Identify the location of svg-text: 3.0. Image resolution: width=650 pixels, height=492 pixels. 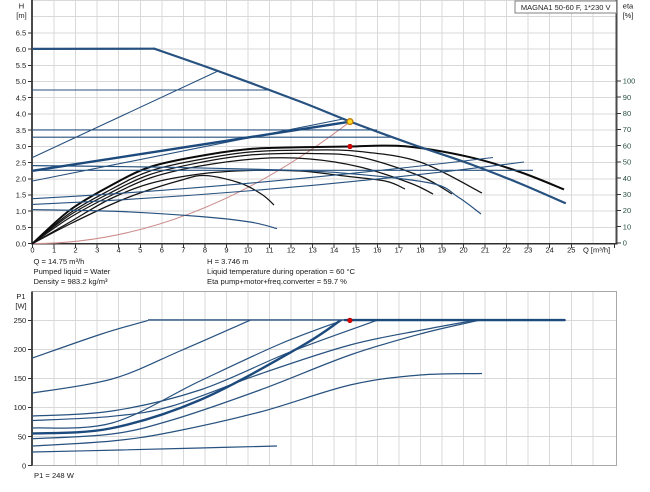
(21, 146).